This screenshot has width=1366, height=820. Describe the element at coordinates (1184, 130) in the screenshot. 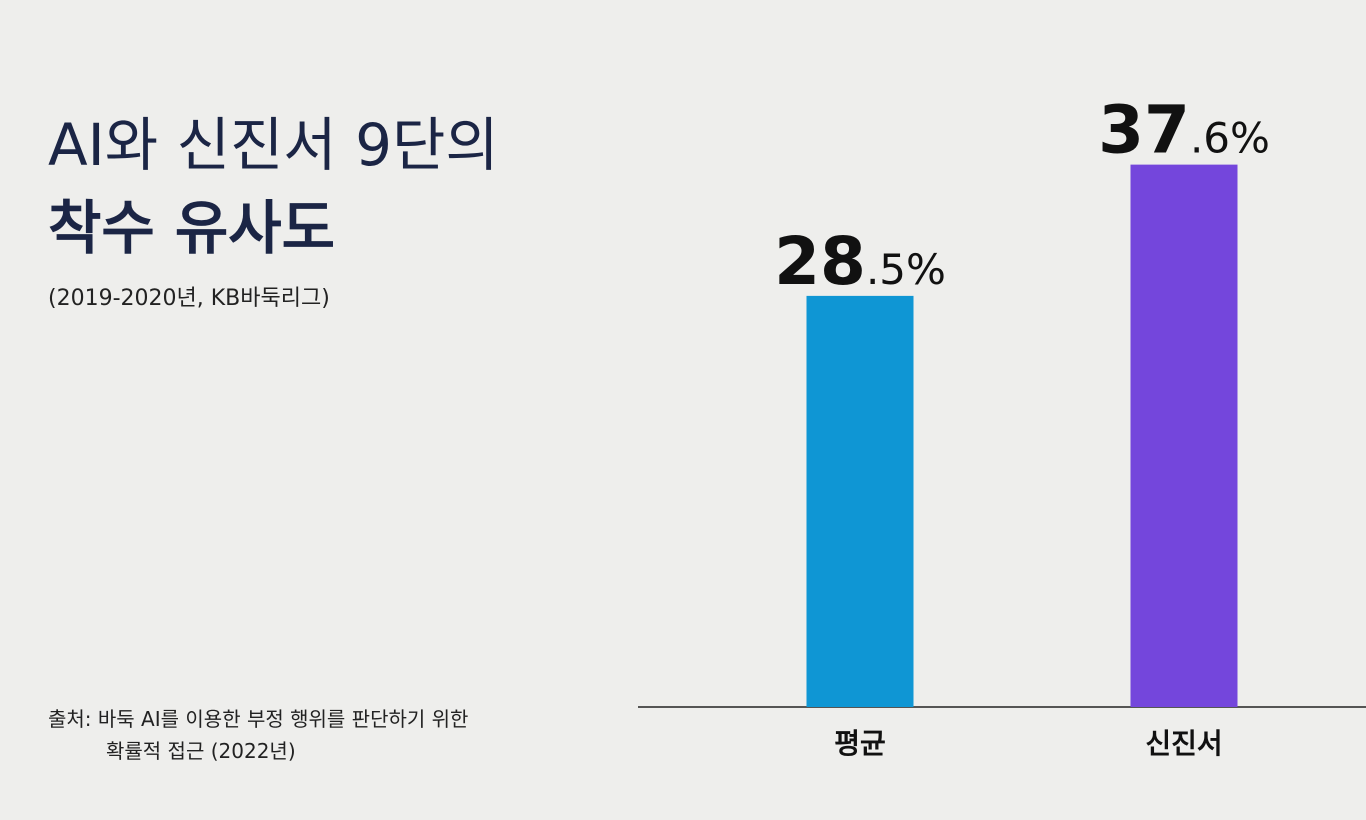

I see `data-label: 37.6%` at that location.